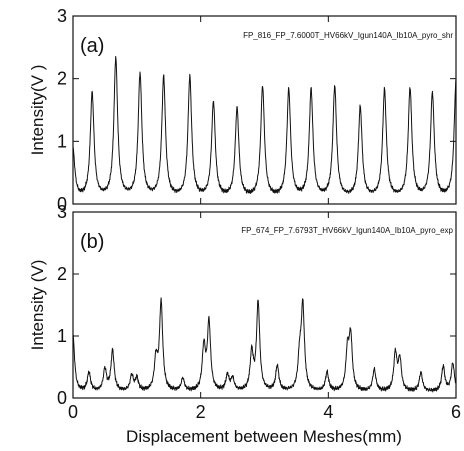 The height and width of the screenshot is (451, 464). Describe the element at coordinates (92, 242) in the screenshot. I see `panel-b-label: (b)` at that location.